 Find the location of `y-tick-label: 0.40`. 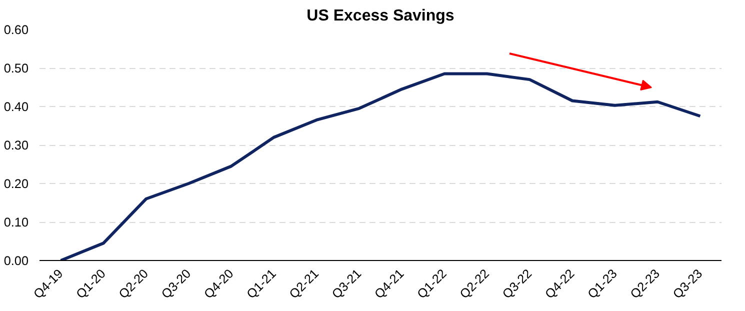

y-tick-label: 0.40 is located at coordinates (16, 107).